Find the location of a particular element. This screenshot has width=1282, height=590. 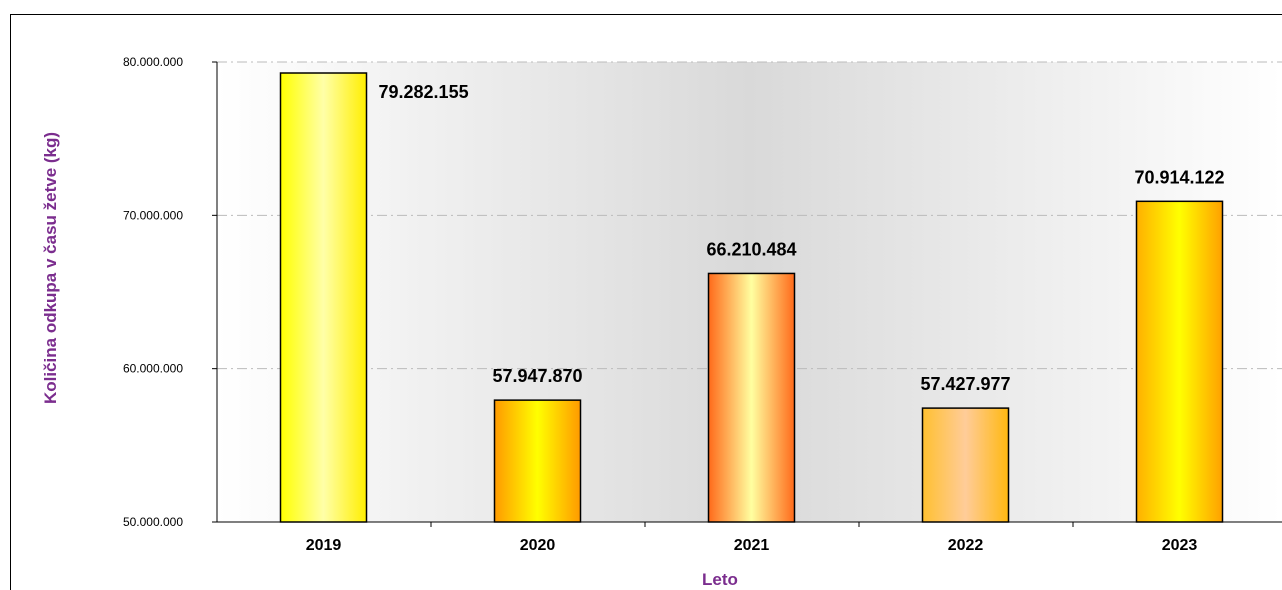

x-axis-title: Leto is located at coordinates (720, 579).